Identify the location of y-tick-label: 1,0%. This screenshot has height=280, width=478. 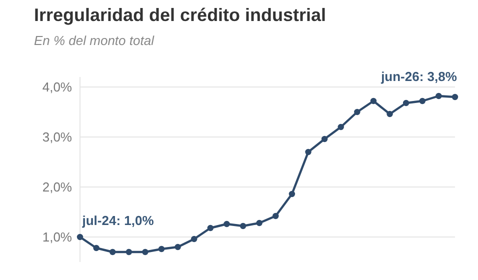
(57, 237).